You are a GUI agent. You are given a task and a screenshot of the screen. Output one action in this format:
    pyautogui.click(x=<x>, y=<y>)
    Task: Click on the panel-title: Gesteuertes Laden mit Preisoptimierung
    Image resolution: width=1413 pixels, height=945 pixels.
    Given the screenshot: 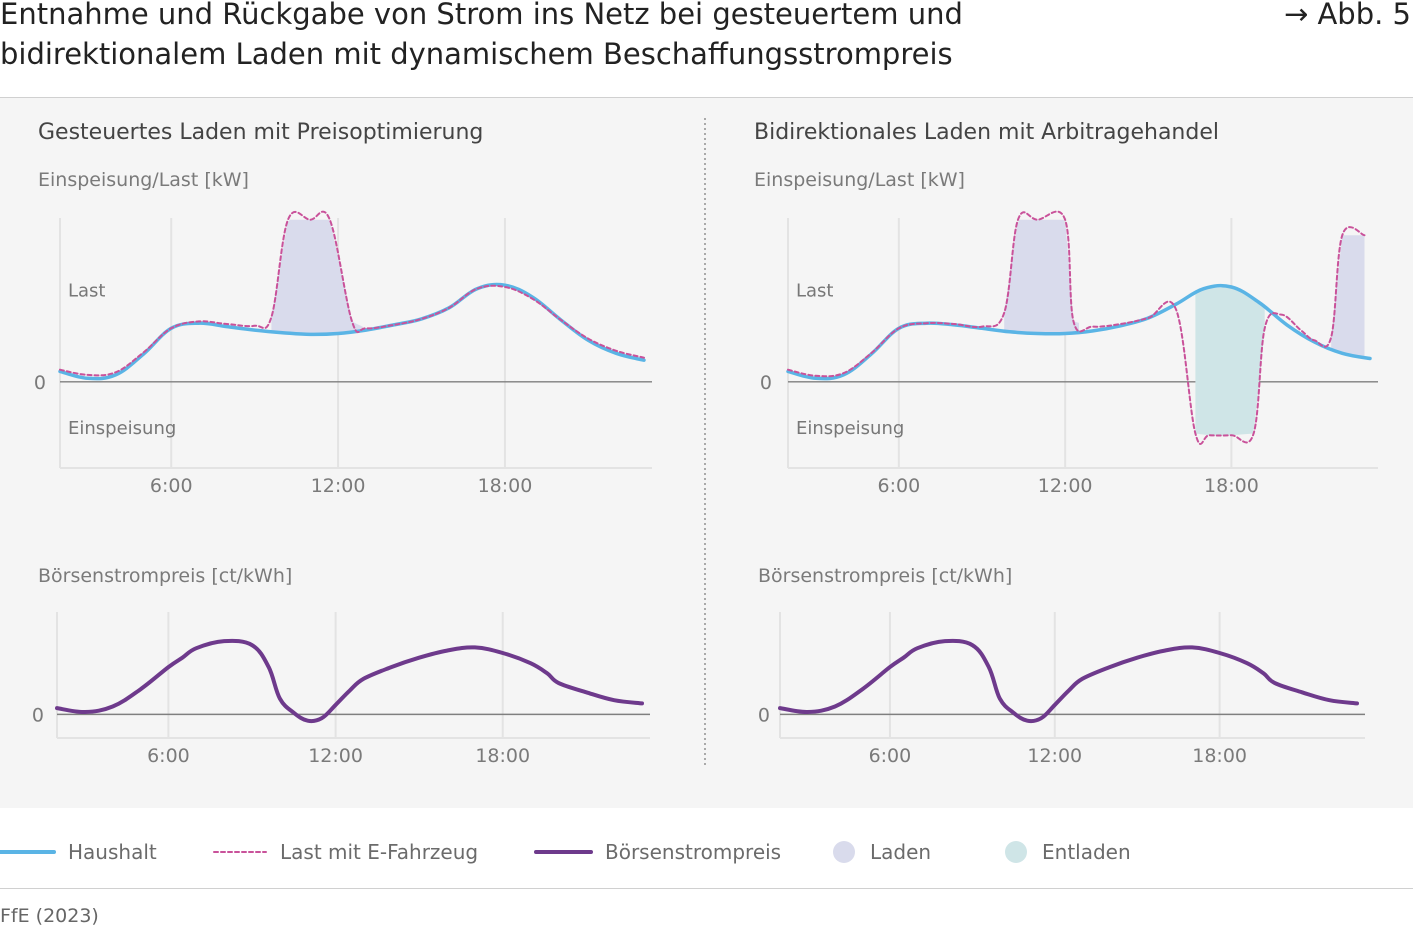 What is the action you would take?
    pyautogui.click(x=260, y=132)
    